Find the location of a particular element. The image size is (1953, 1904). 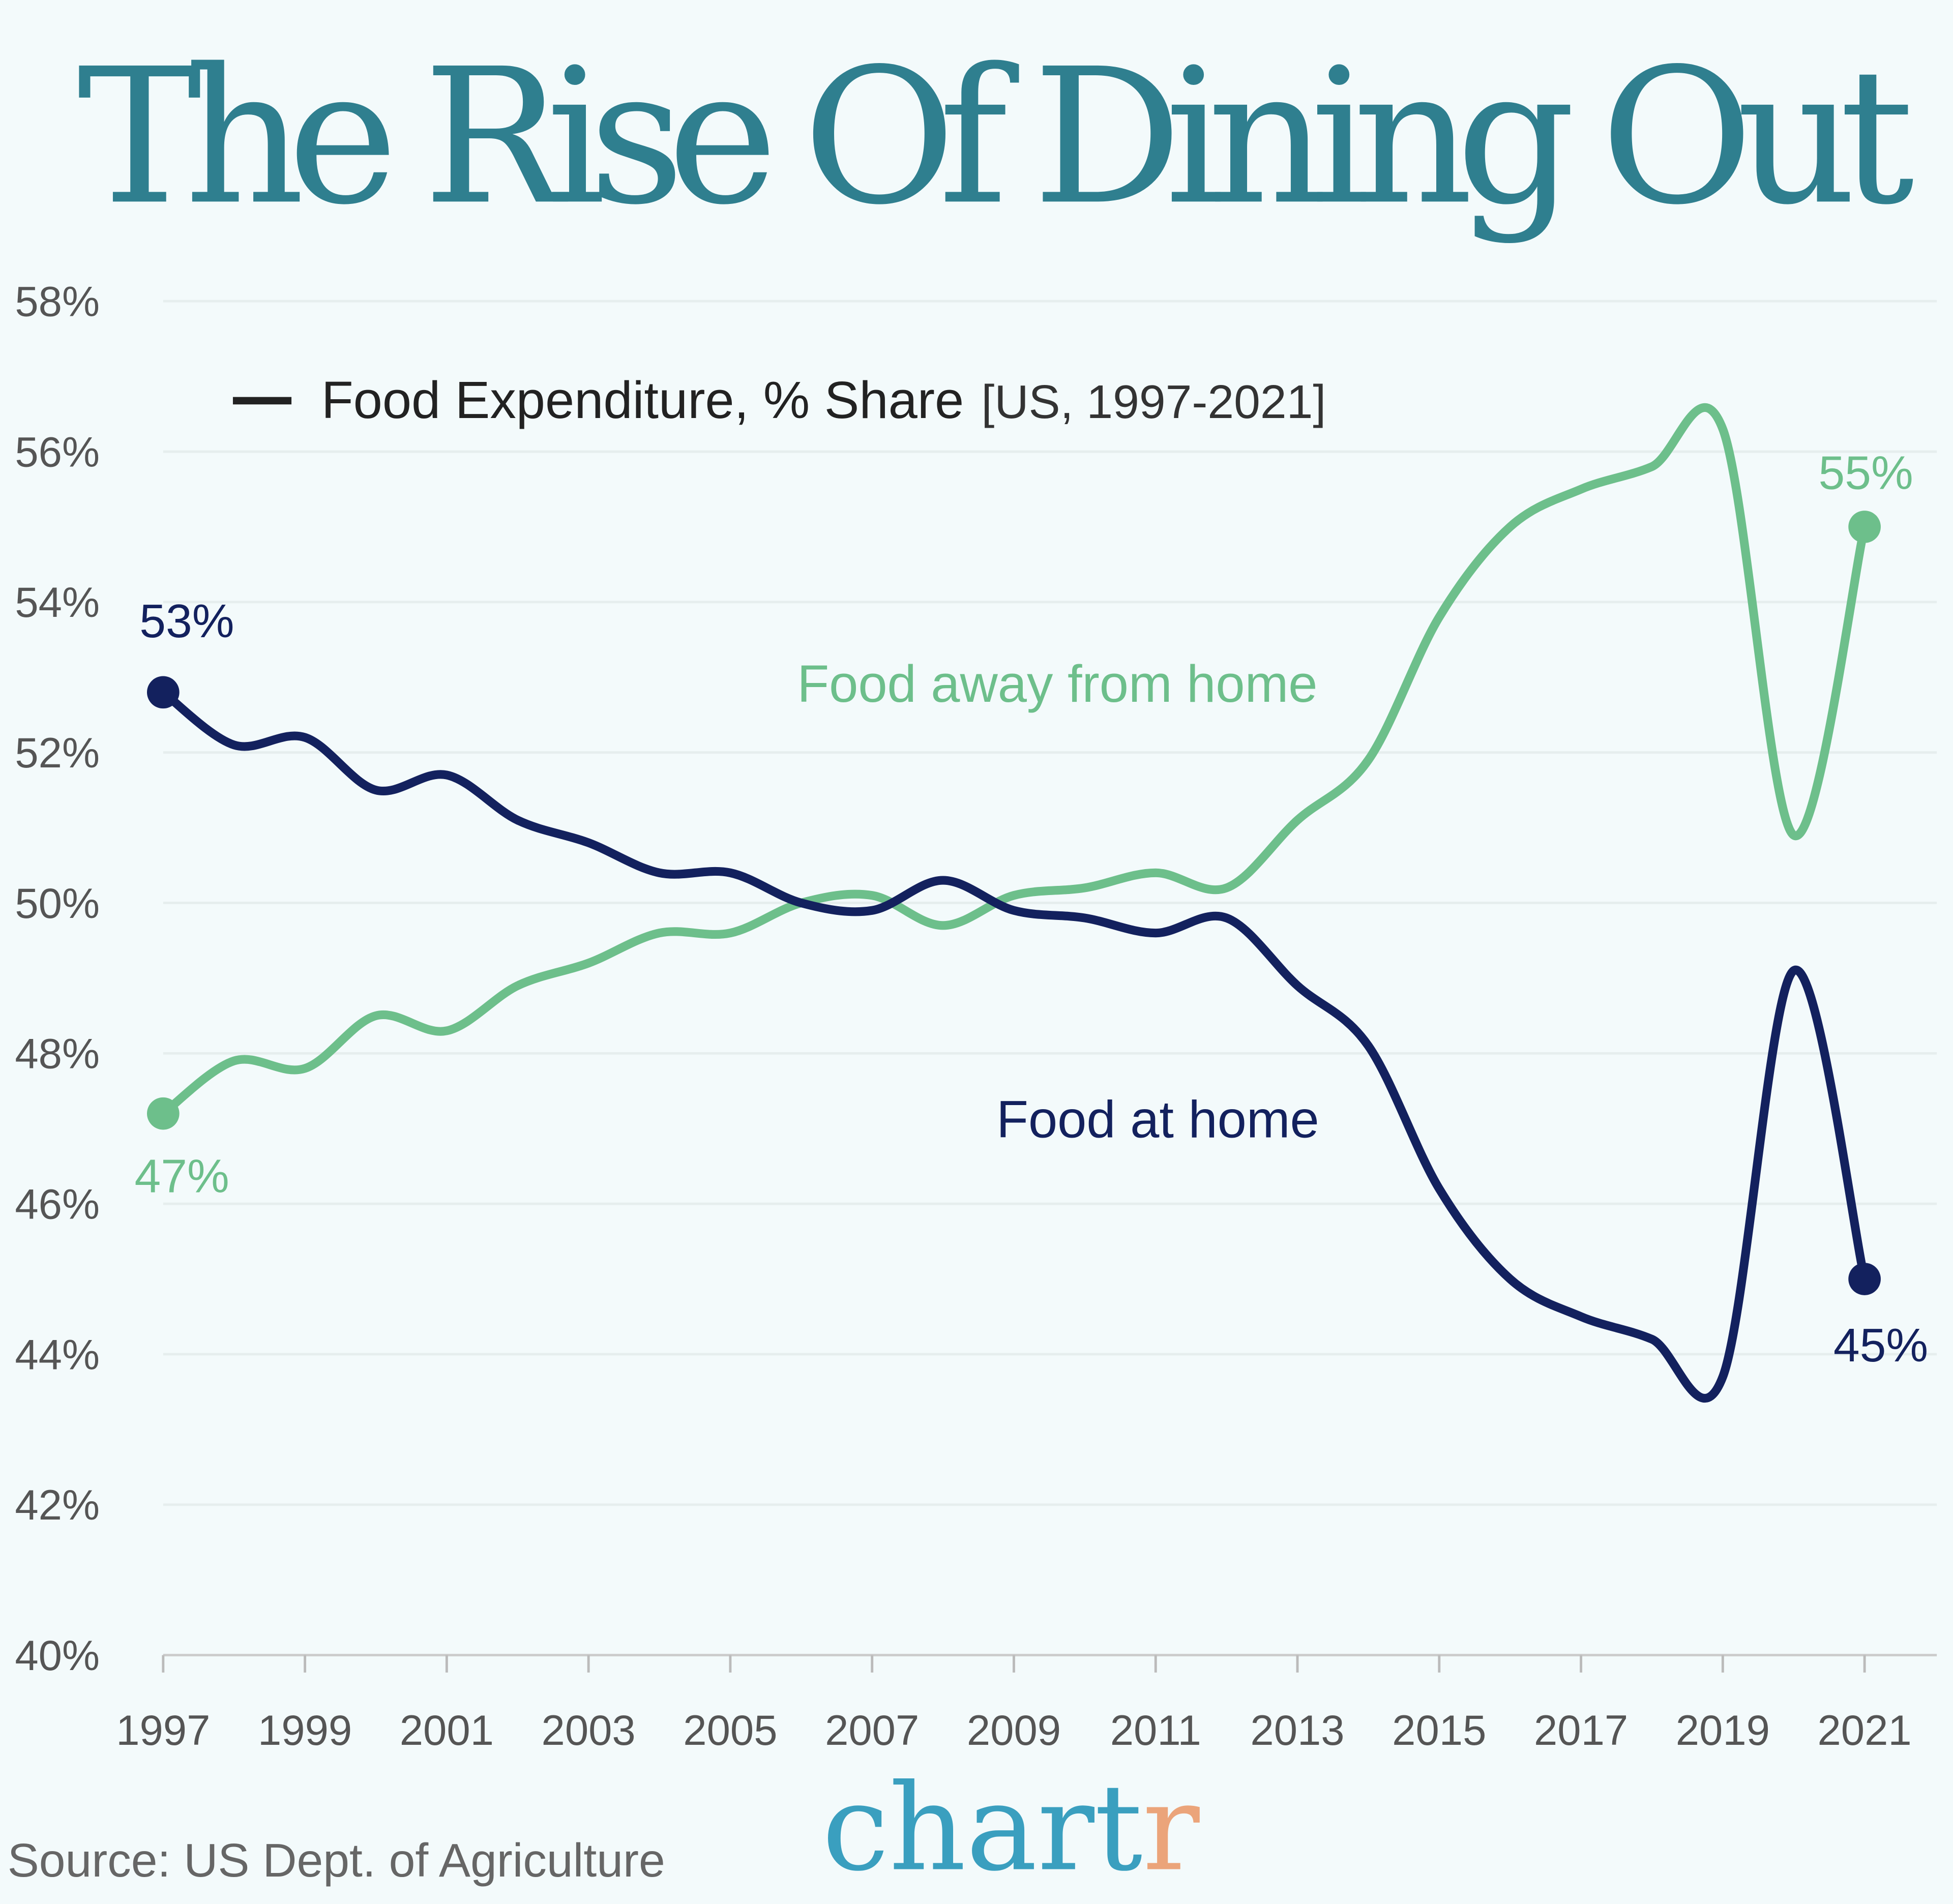

chartr-logo: chartr is located at coordinates (1011, 1828).